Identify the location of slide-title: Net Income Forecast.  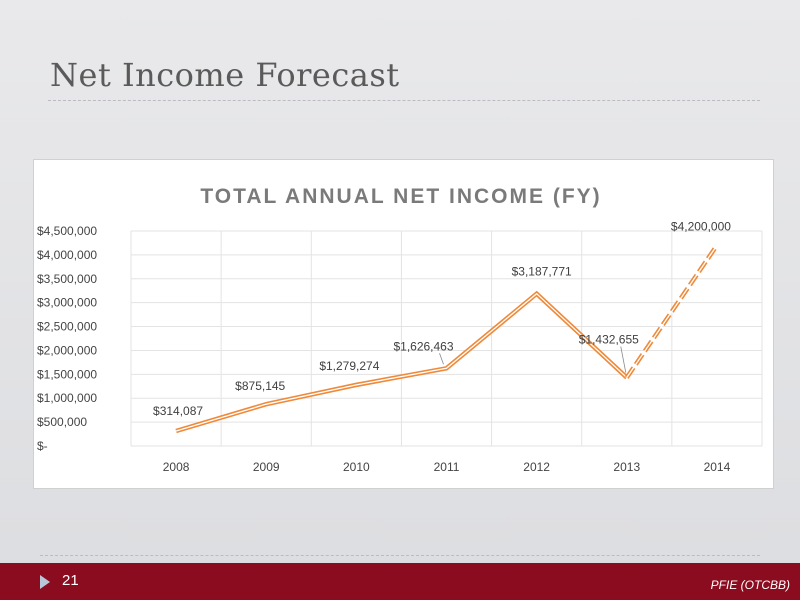
(225, 75).